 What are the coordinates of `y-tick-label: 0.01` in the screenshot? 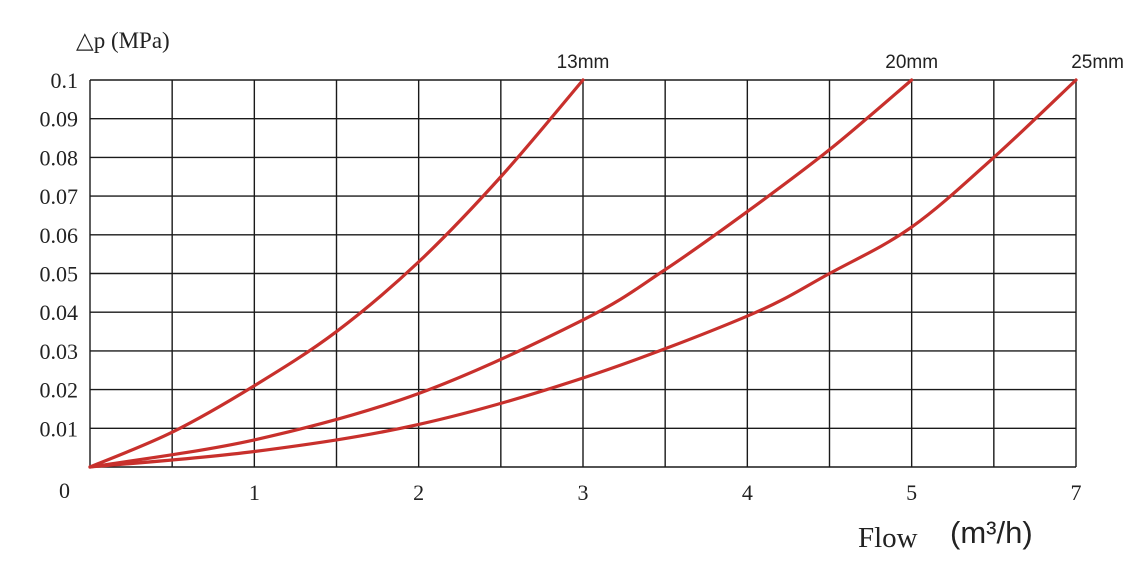 It's located at (59, 428).